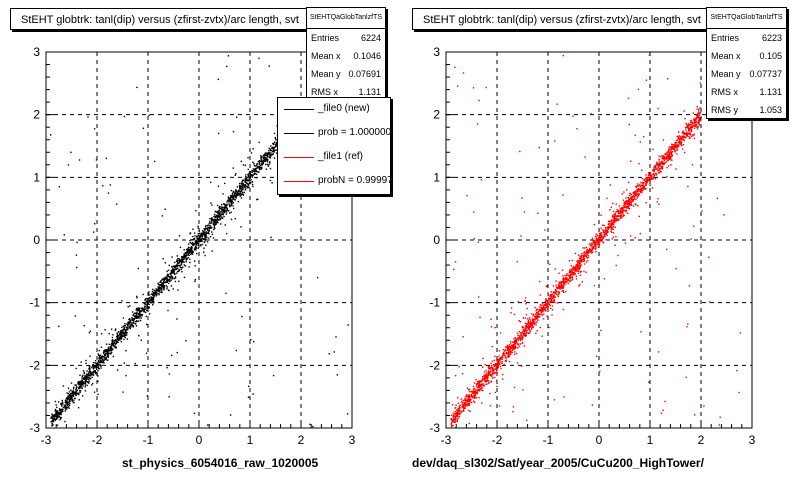 The image size is (800, 480). Describe the element at coordinates (250, 440) in the screenshot. I see `x-tick-label: 1` at that location.